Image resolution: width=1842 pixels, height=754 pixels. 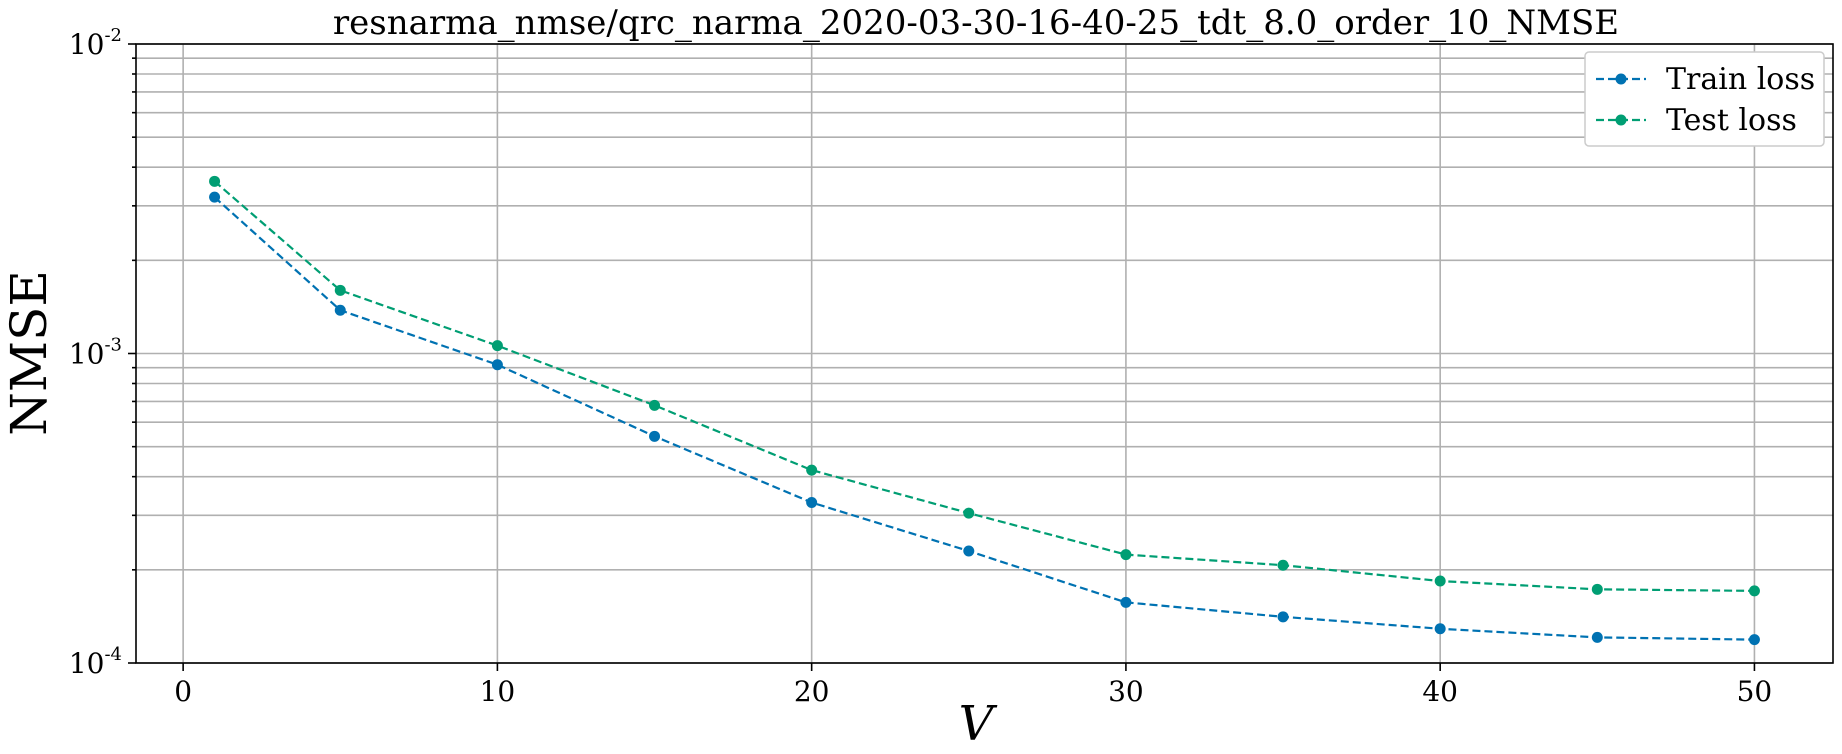 I want to click on x-axis-label: V, so click(x=978, y=724).